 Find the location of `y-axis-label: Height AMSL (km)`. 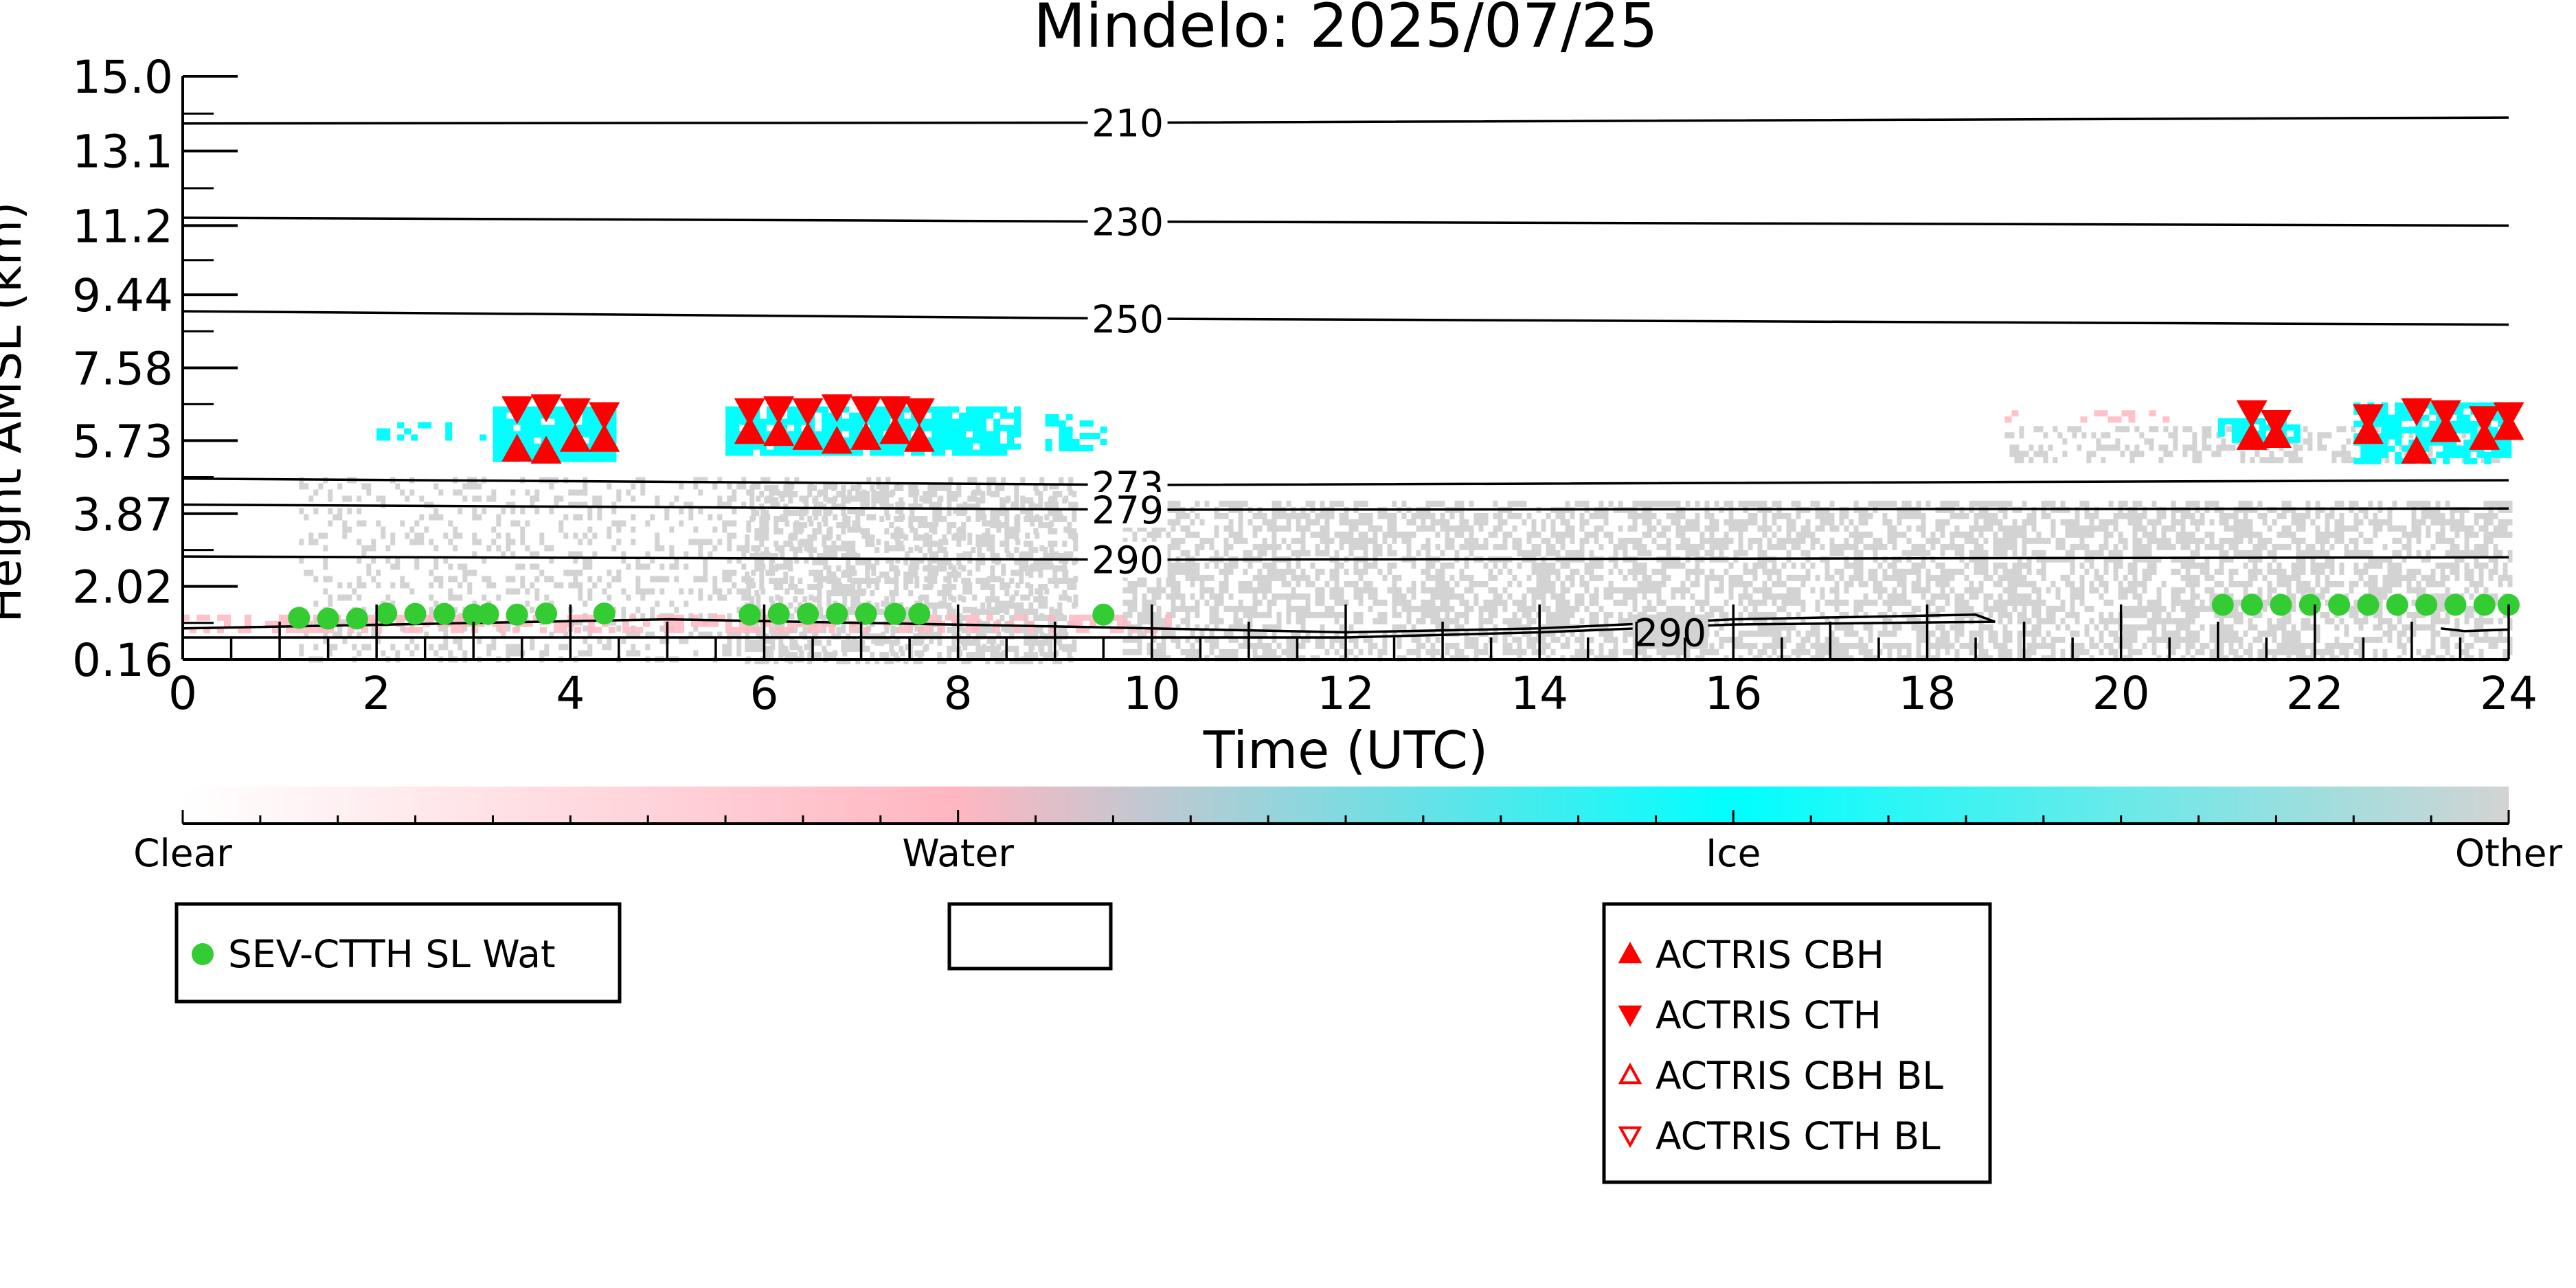

y-axis-label: Height AMSL (km) is located at coordinates (16, 412).